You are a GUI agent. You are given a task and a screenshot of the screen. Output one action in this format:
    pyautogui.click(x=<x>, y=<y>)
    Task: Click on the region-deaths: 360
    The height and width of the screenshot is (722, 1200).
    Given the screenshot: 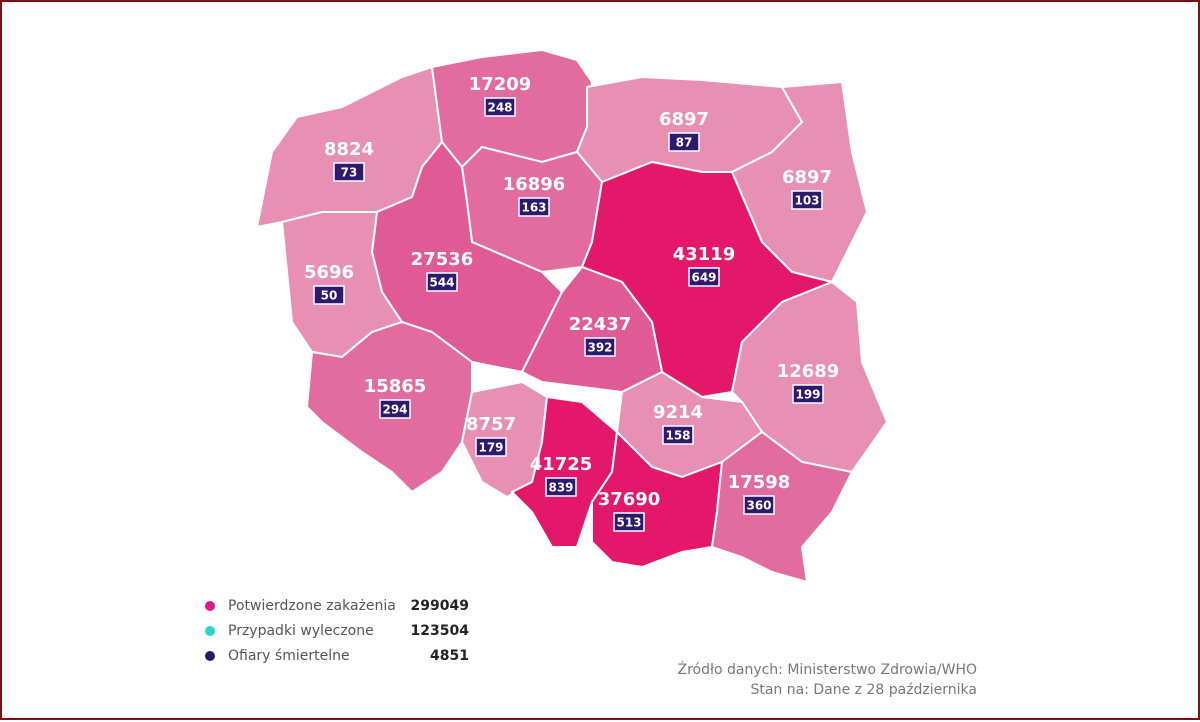 What is the action you would take?
    pyautogui.click(x=758, y=506)
    